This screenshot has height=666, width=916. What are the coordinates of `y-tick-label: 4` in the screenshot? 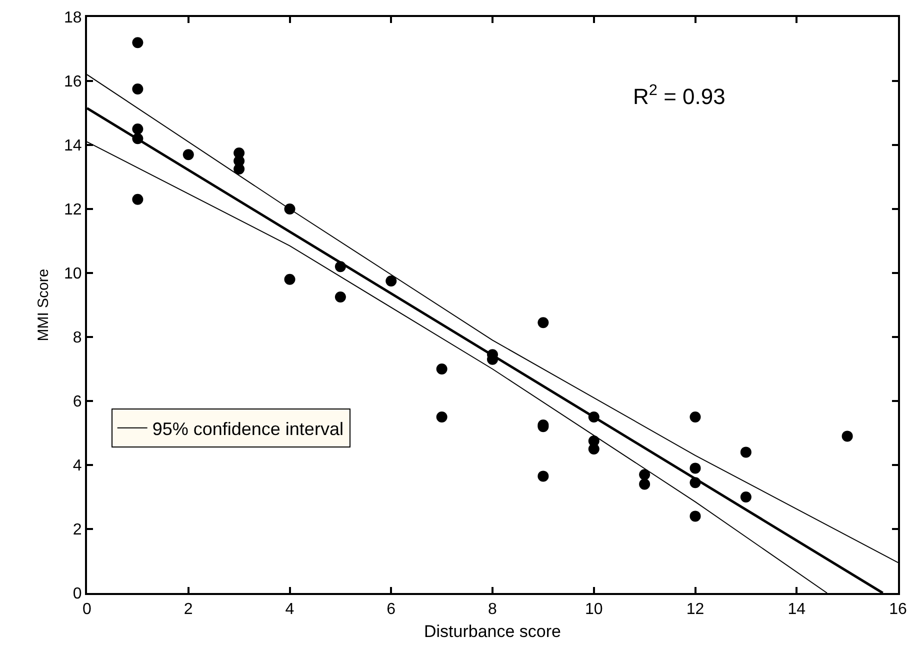 It's located at (77, 466).